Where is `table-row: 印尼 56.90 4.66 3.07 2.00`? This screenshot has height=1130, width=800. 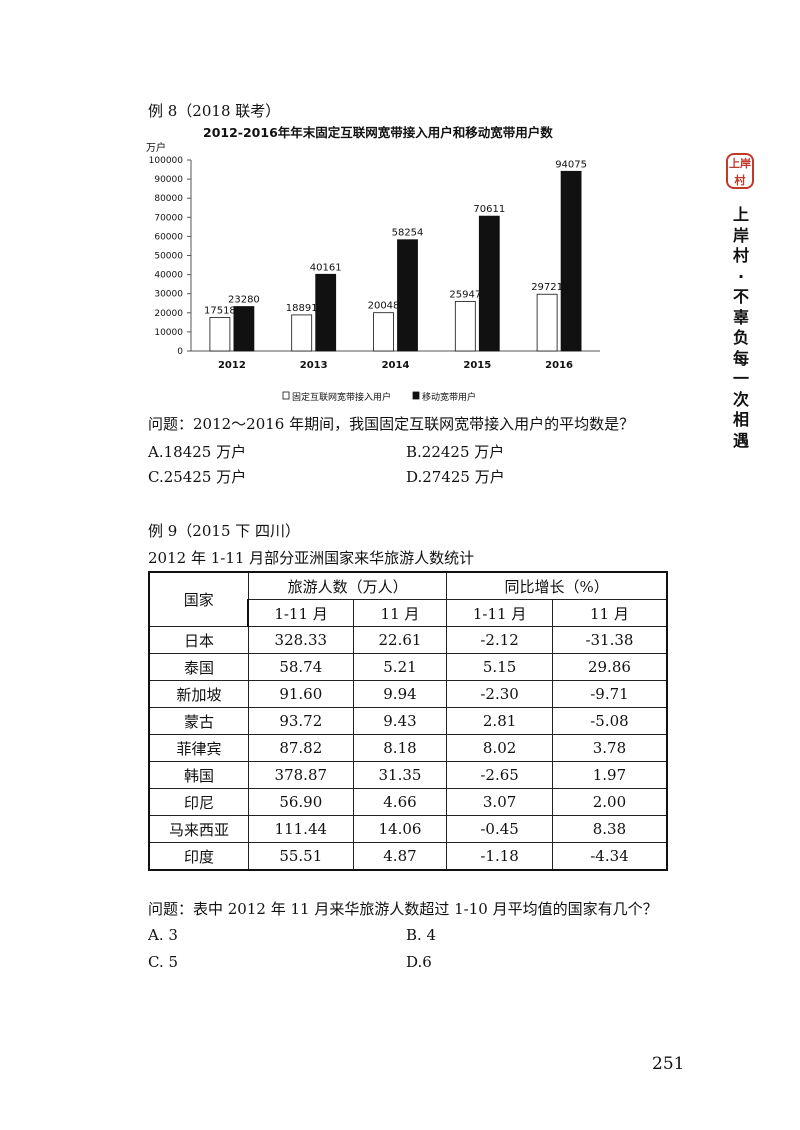 table-row: 印尼 56.90 4.66 3.07 2.00 is located at coordinates (407, 802).